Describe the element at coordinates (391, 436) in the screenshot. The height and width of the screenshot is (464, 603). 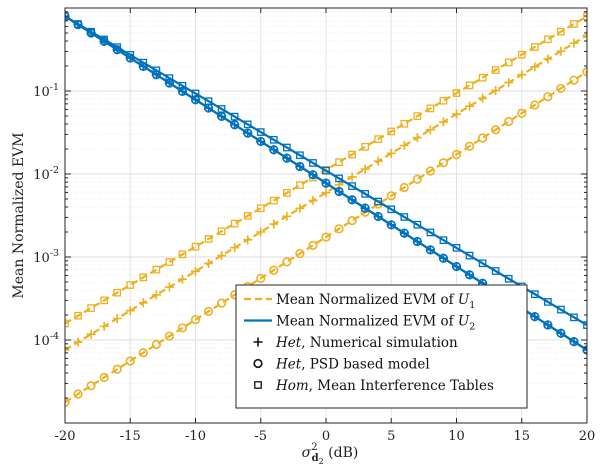
I see `x-tick-label: 5` at that location.